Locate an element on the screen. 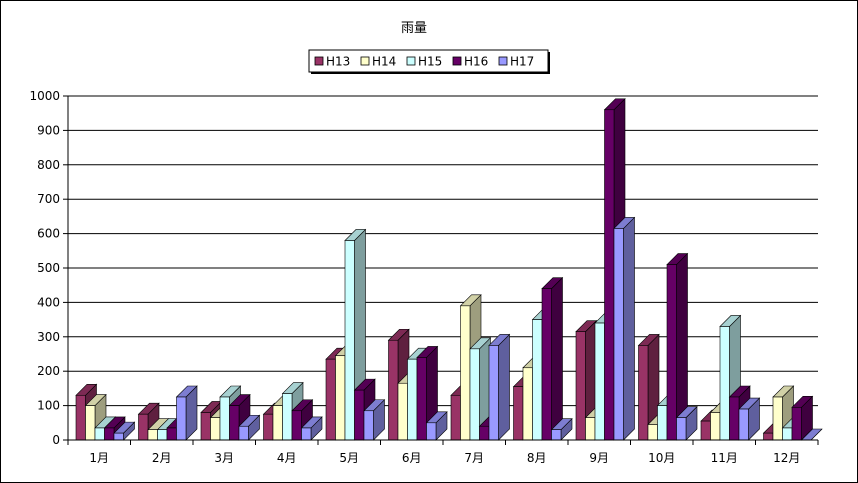 The width and height of the screenshot is (858, 483). x-tick-label: 9月 is located at coordinates (599, 458).